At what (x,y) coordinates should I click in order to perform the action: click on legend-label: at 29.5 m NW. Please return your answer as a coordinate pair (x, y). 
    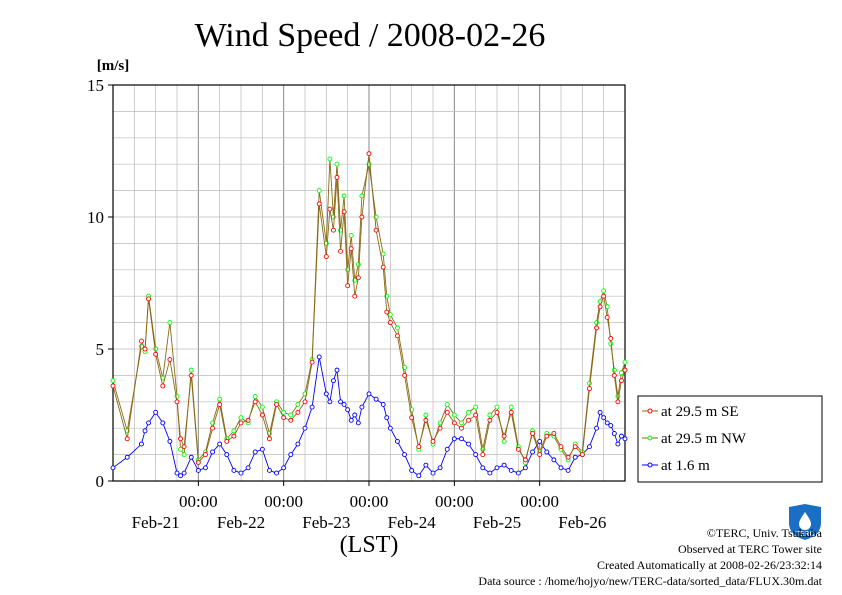
    Looking at the image, I should click on (704, 439).